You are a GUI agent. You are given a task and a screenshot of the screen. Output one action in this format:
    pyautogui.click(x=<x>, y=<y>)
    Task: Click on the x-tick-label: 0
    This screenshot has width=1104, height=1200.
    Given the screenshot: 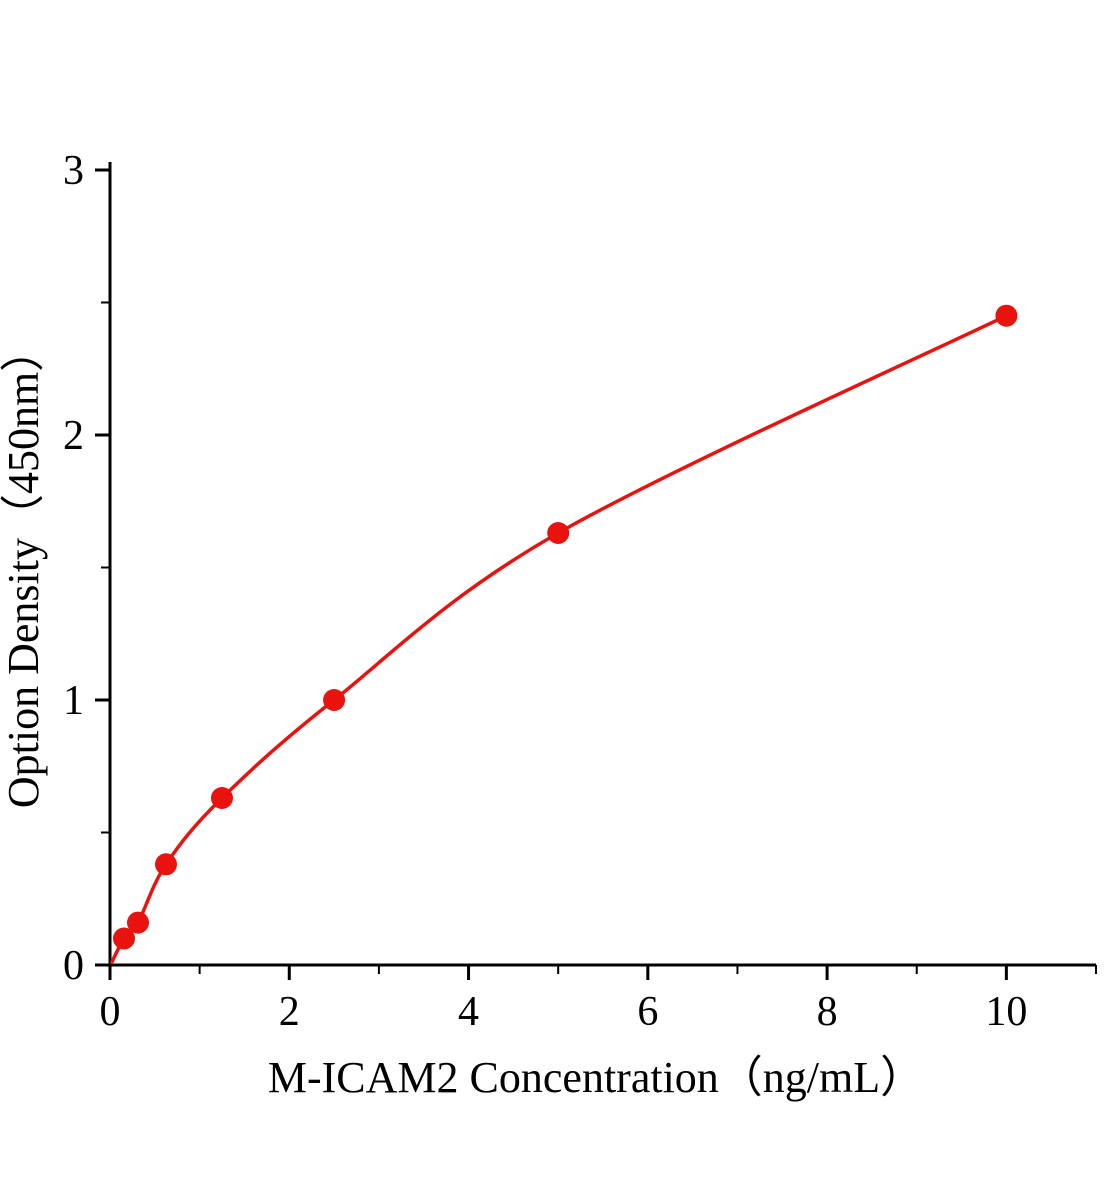 What is the action you would take?
    pyautogui.click(x=110, y=1012)
    